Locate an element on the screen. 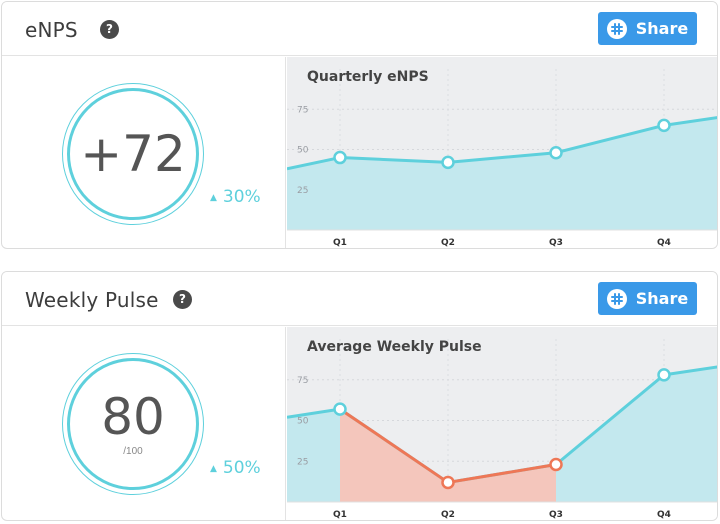  enps-score-panel: +72 ▲ 30% is located at coordinates (144, 152).